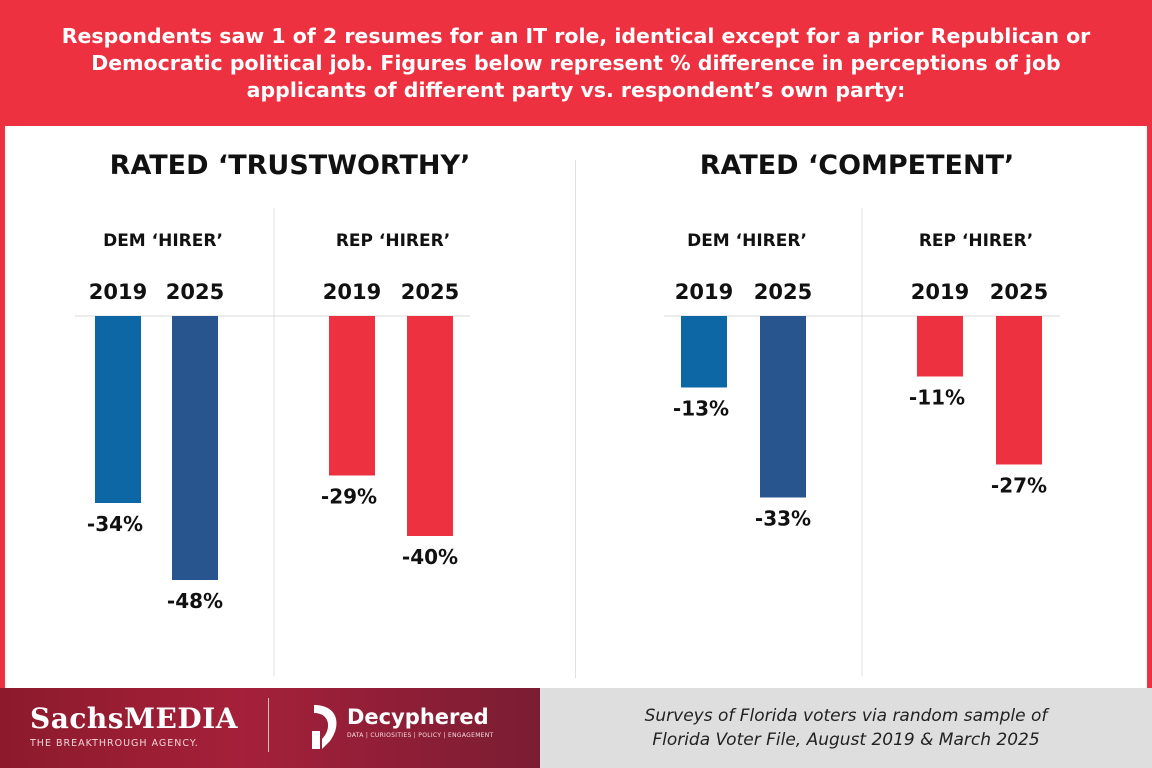  What do you see at coordinates (352, 292) in the screenshot?
I see `year-label-trust-rep-2019: 2019` at bounding box center [352, 292].